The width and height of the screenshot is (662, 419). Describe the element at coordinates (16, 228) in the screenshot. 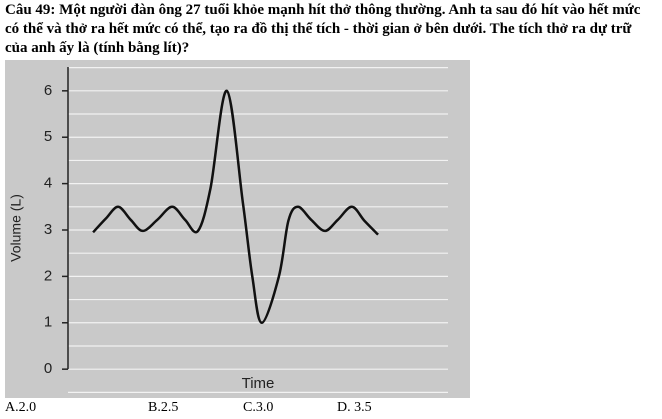

I see `y-axis-label: Volume (L)` at that location.